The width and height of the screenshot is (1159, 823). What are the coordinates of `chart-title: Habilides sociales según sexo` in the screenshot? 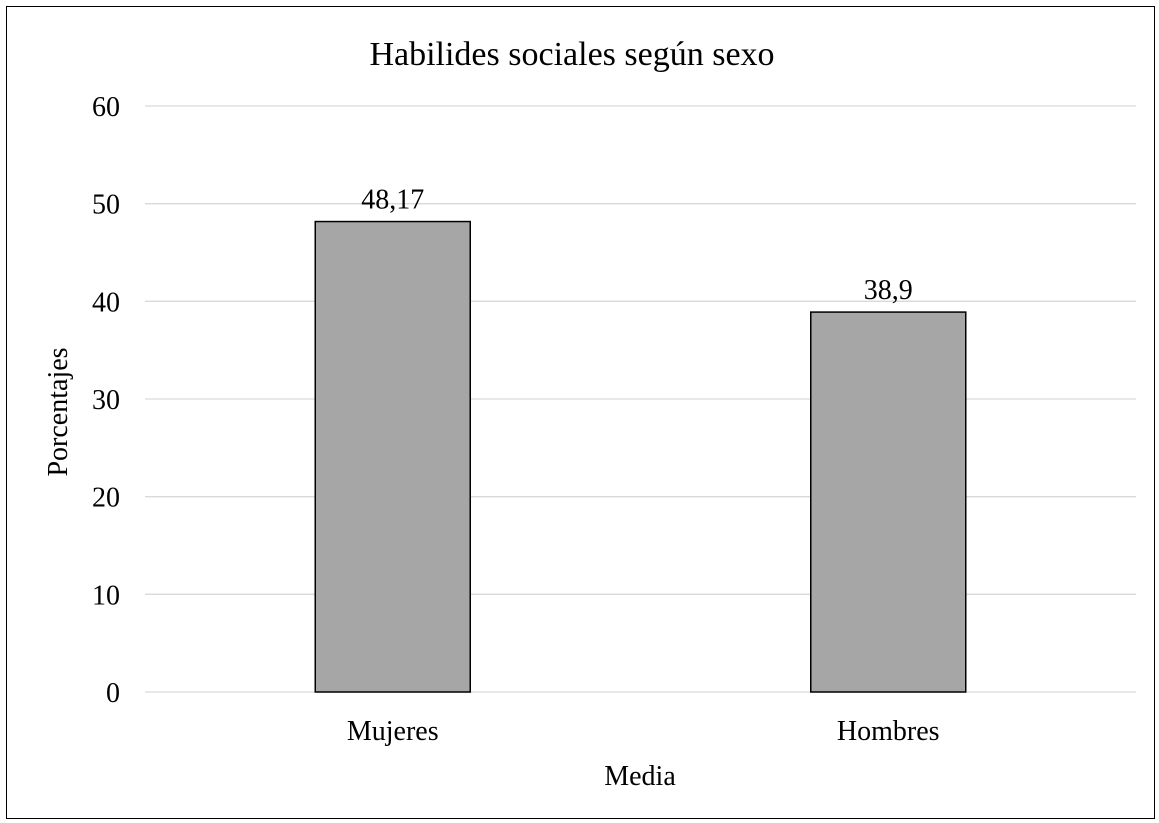 It's located at (571, 54).